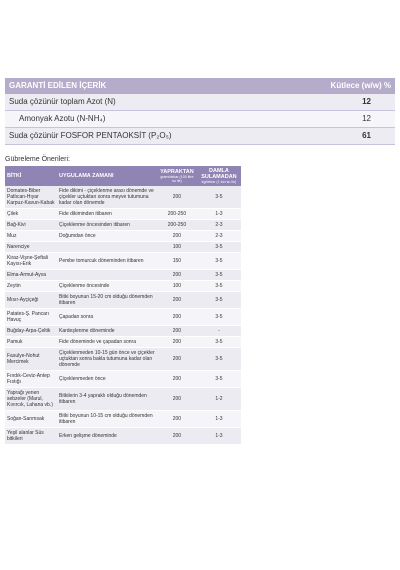 The height and width of the screenshot is (570, 400). What do you see at coordinates (37, 159) in the screenshot?
I see `recommendations-title: Gübreleme Önerileri:` at bounding box center [37, 159].